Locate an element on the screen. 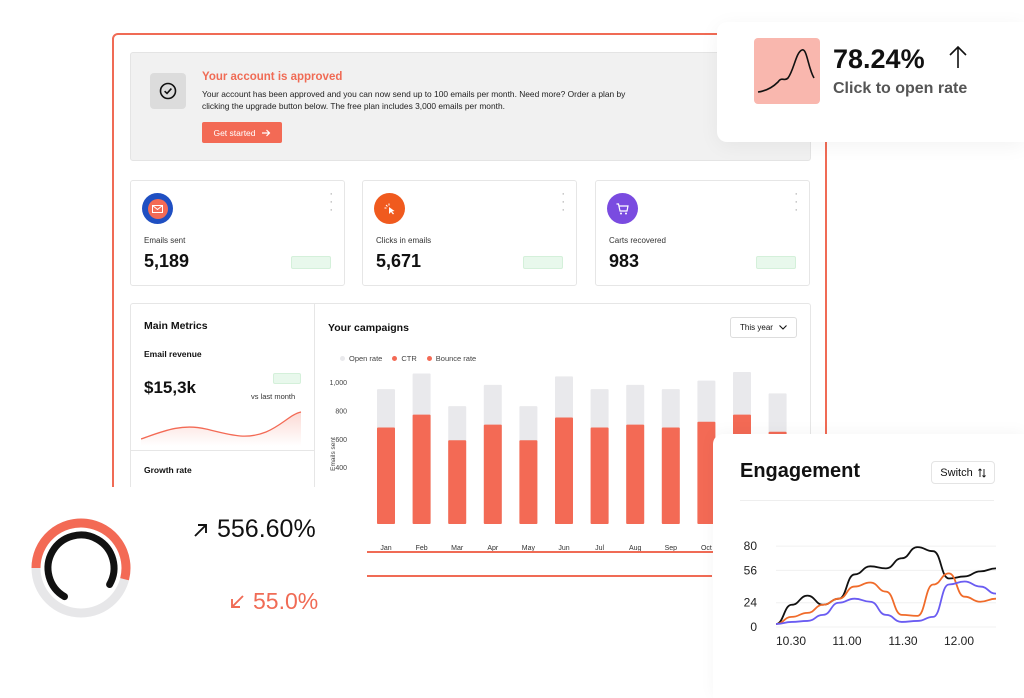 The height and width of the screenshot is (698, 1024). arrow-up-icon is located at coordinates (958, 56).